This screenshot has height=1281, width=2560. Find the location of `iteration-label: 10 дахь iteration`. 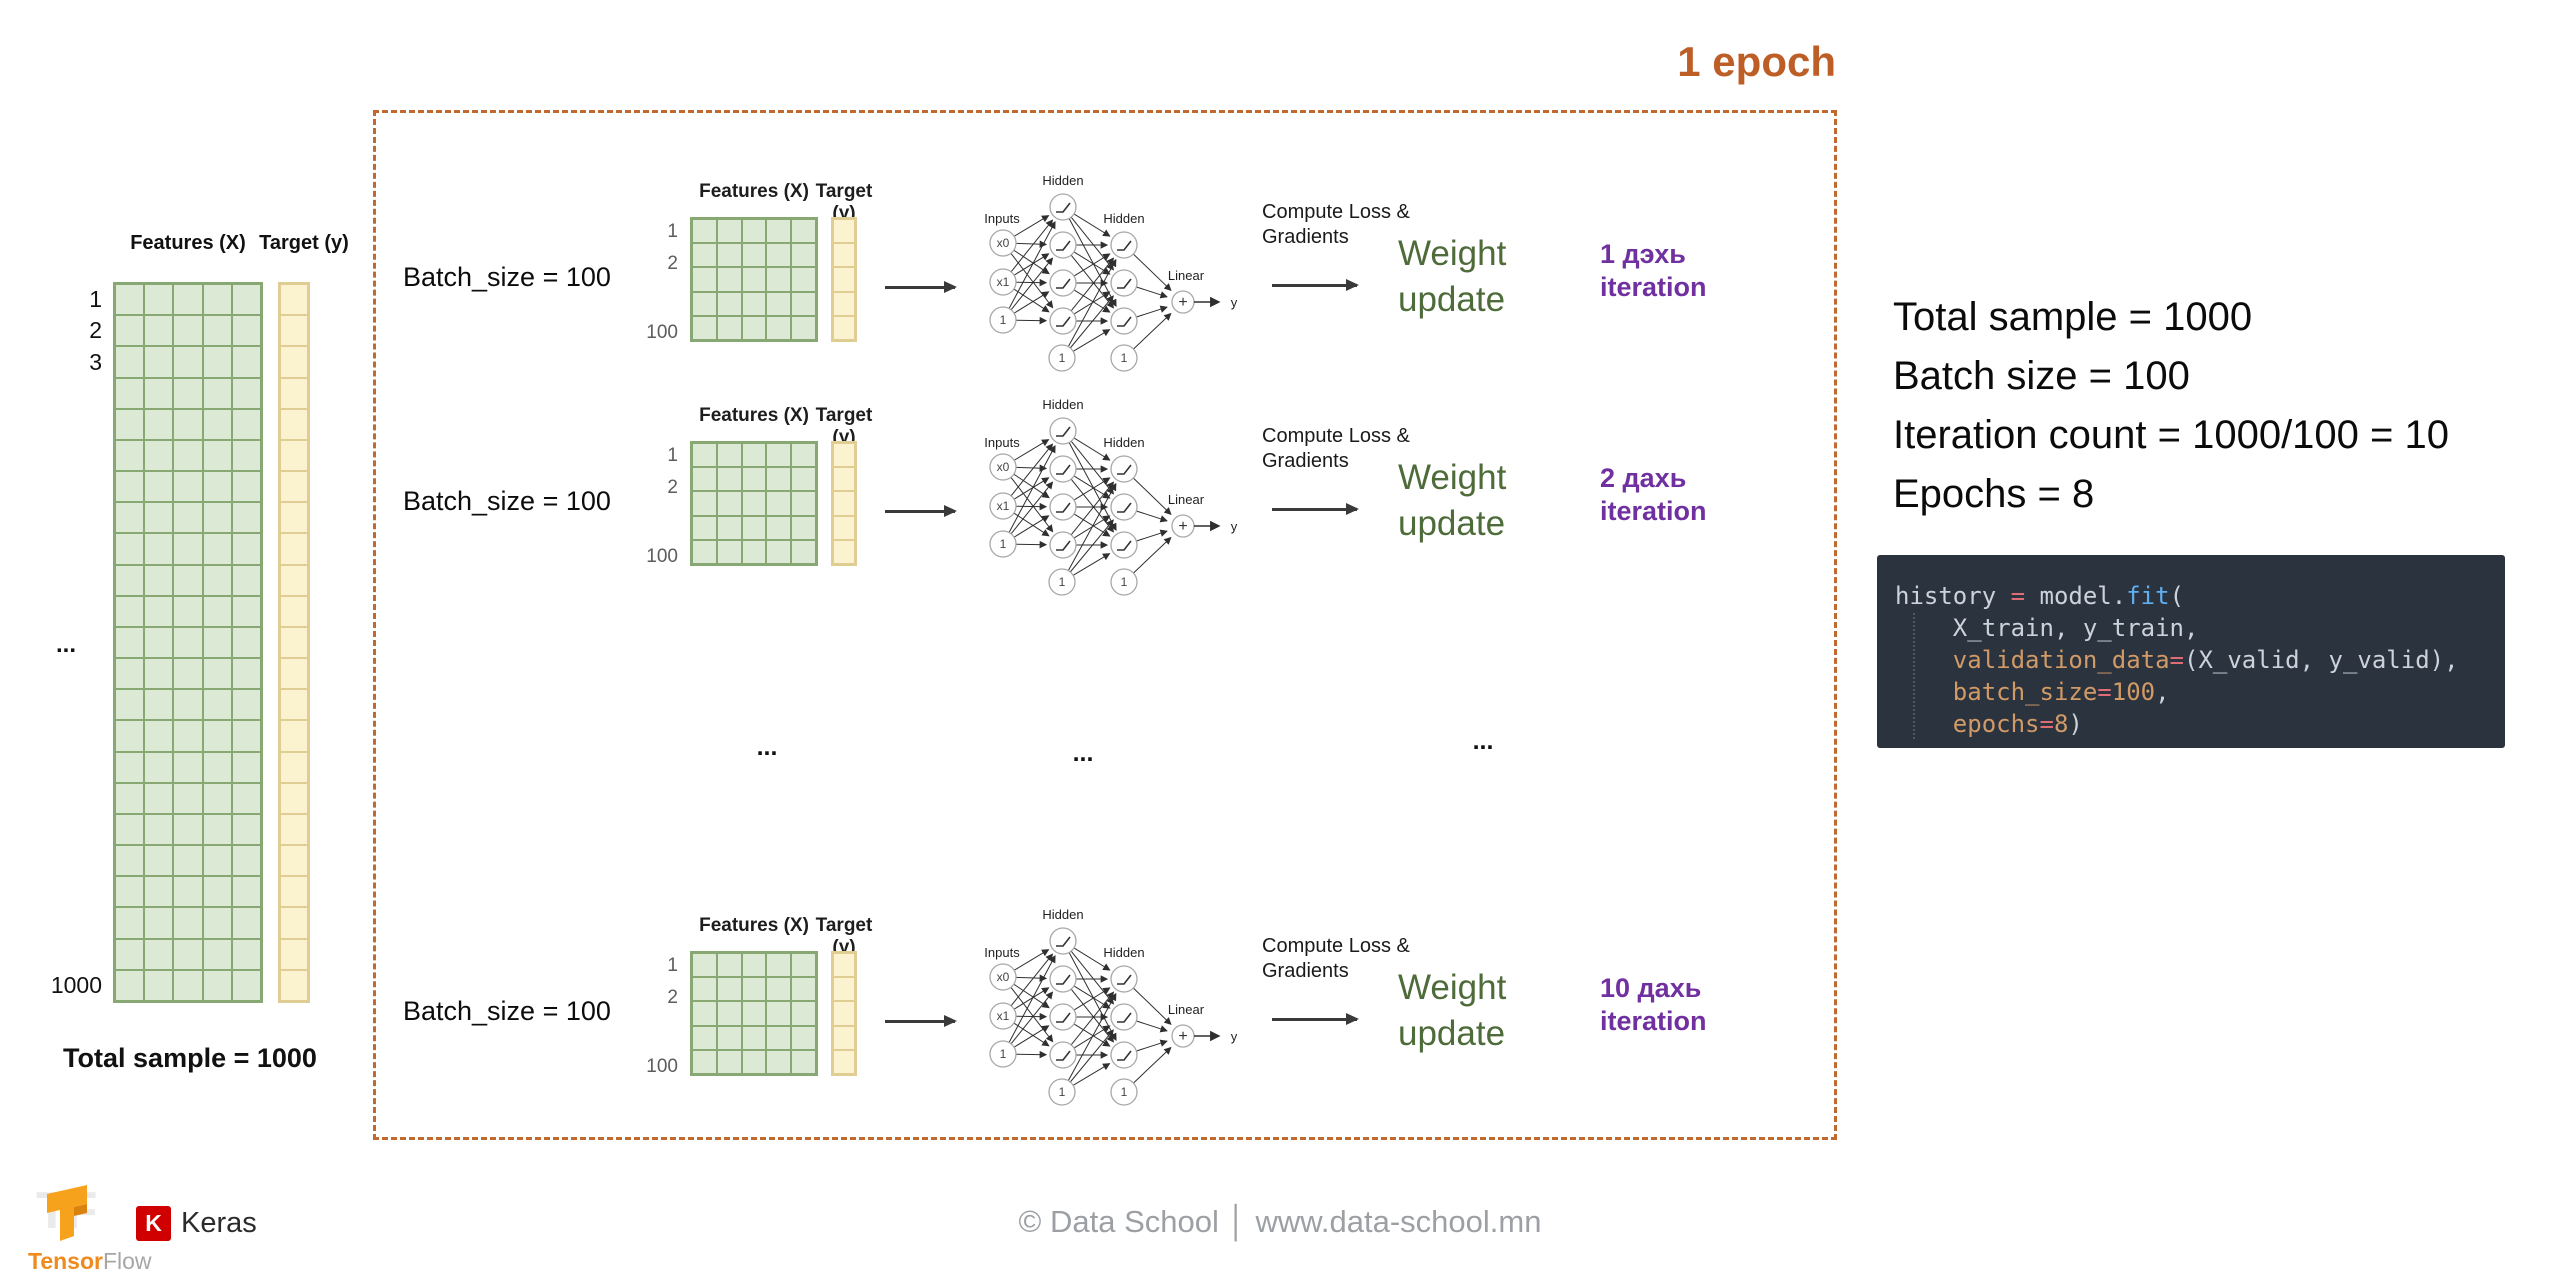

iteration-label: 10 дахь iteration is located at coordinates (1653, 1005).